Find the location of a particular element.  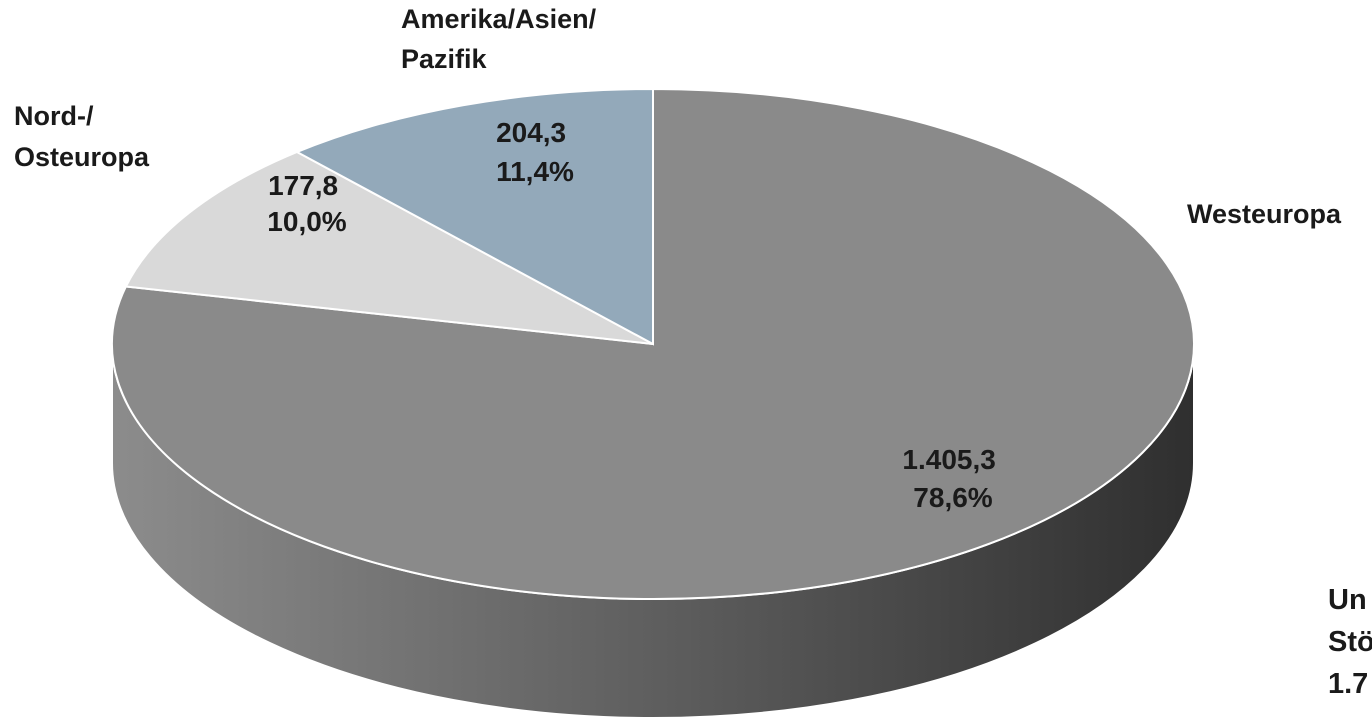

label-amerika-line2: Pazifik is located at coordinates (444, 59).